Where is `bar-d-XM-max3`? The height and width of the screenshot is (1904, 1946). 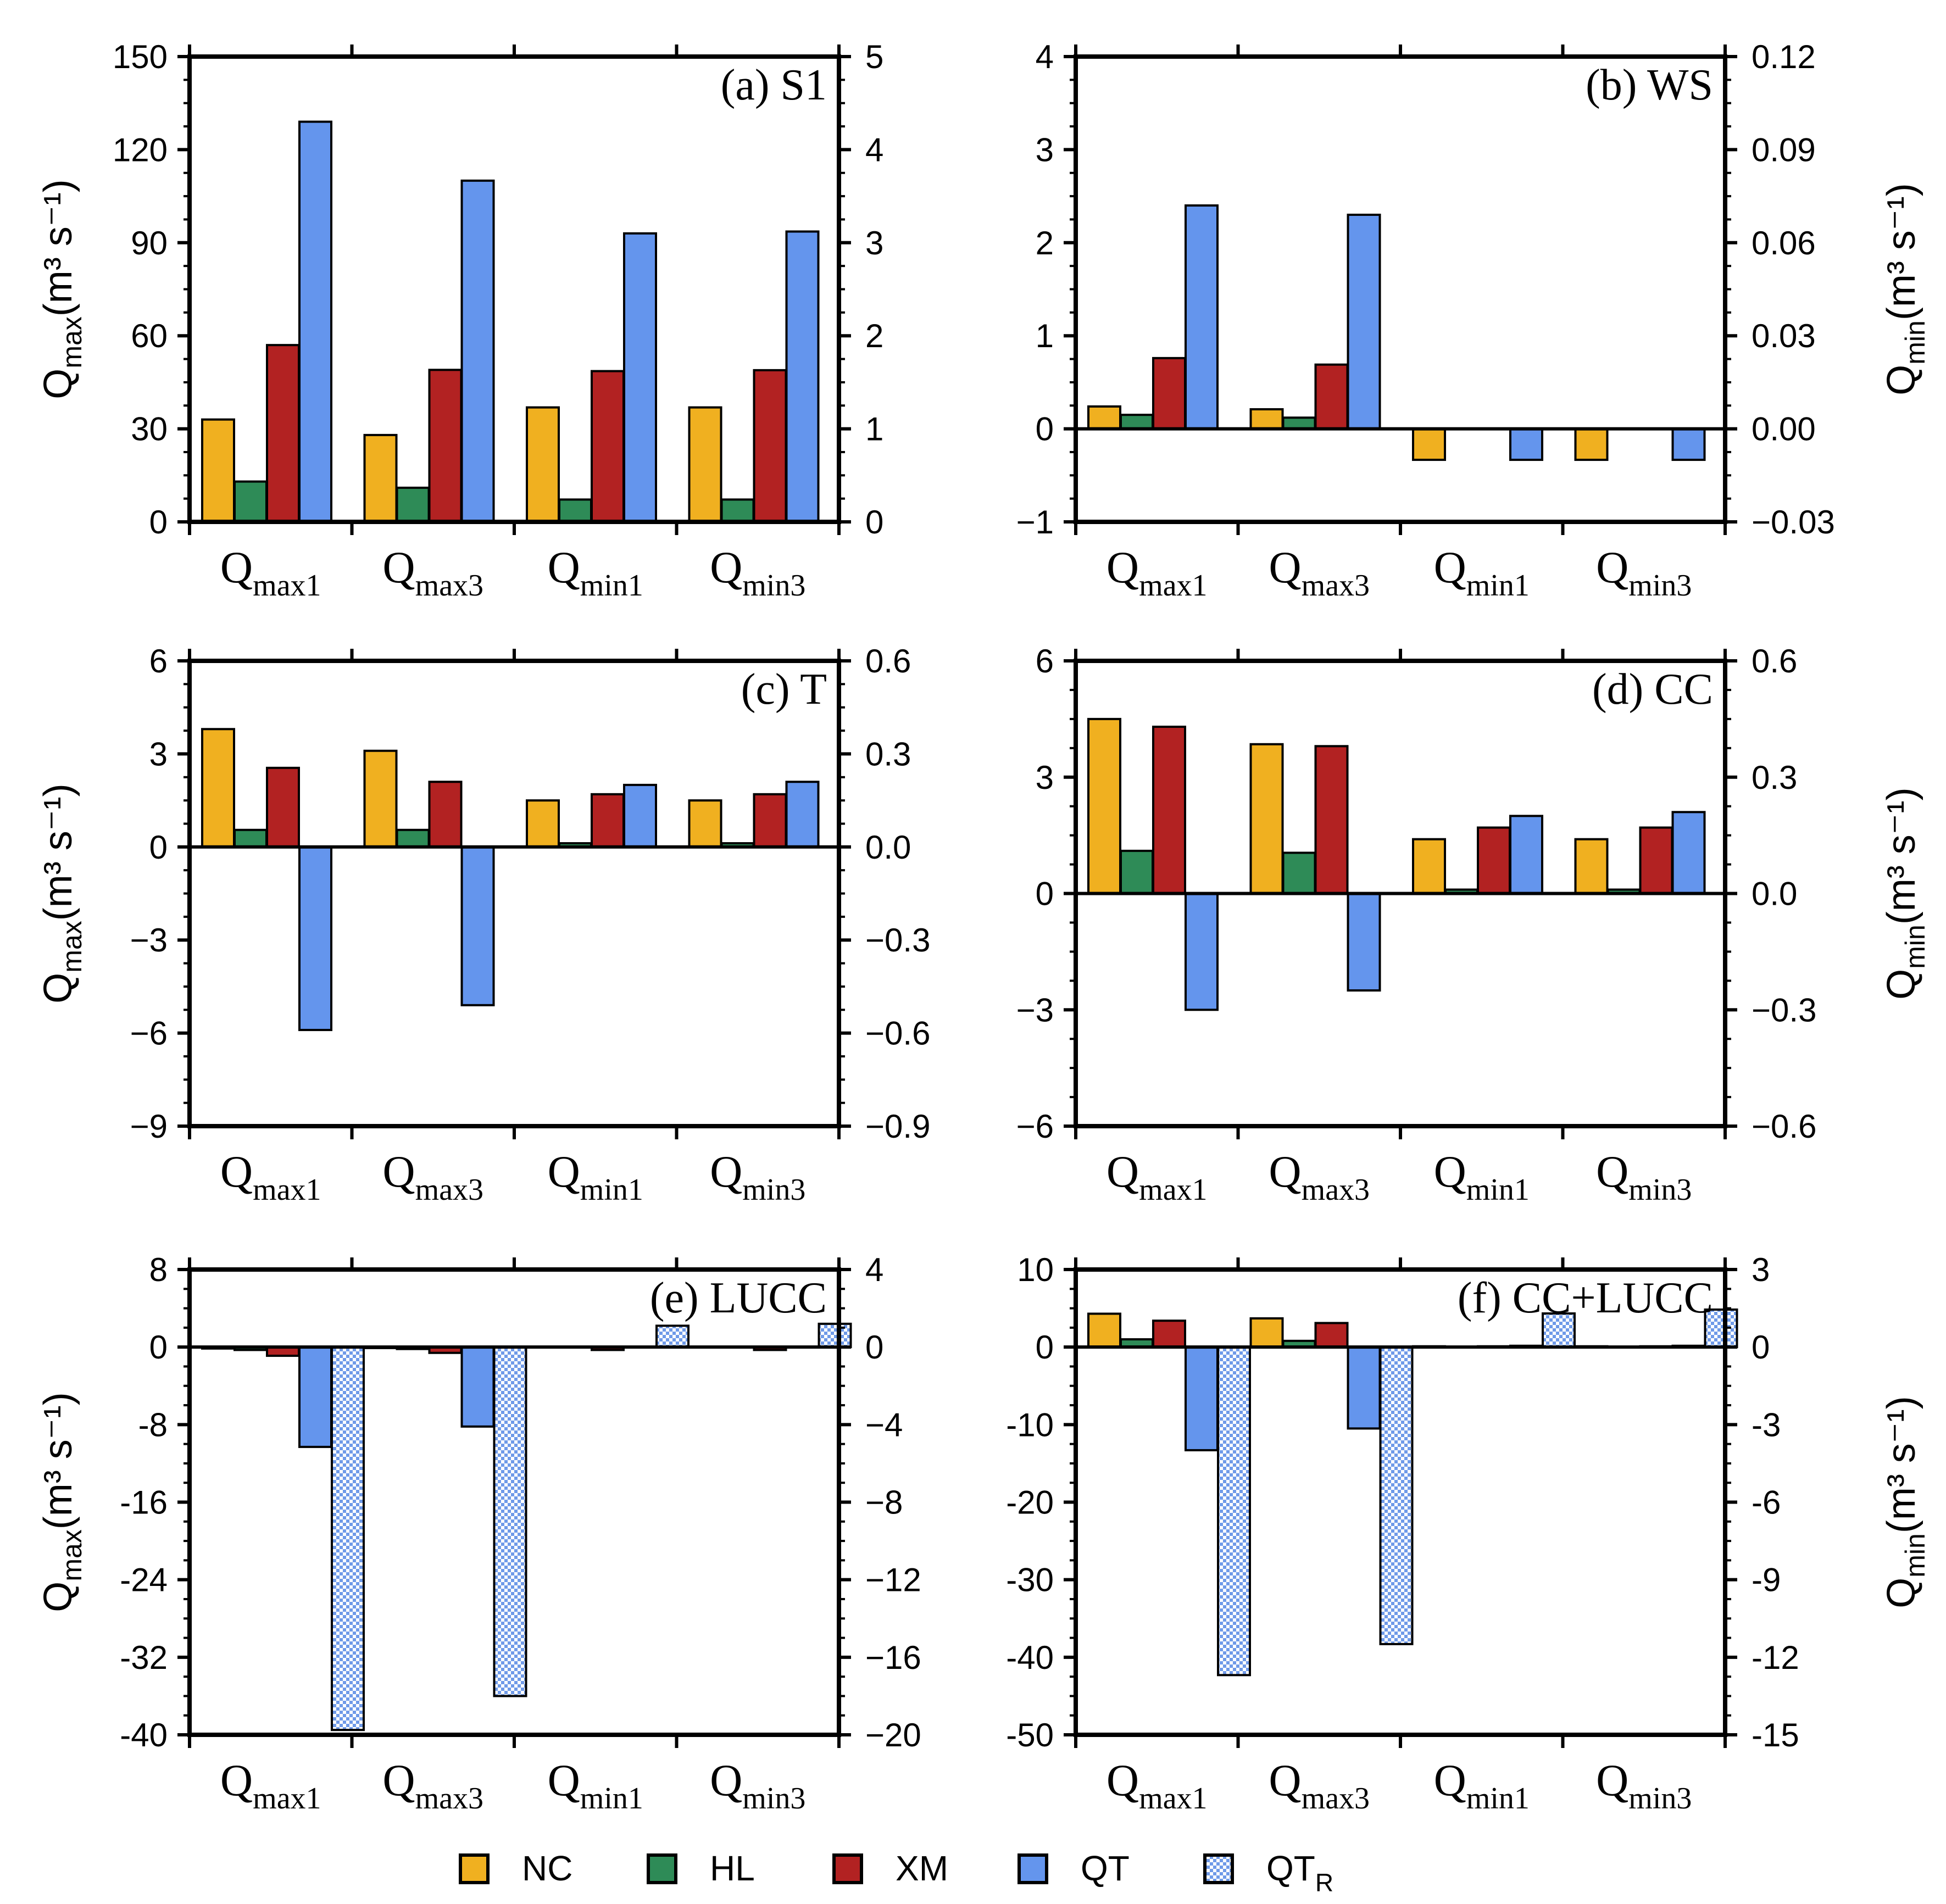
bar-d-XM-max3 is located at coordinates (1331, 820).